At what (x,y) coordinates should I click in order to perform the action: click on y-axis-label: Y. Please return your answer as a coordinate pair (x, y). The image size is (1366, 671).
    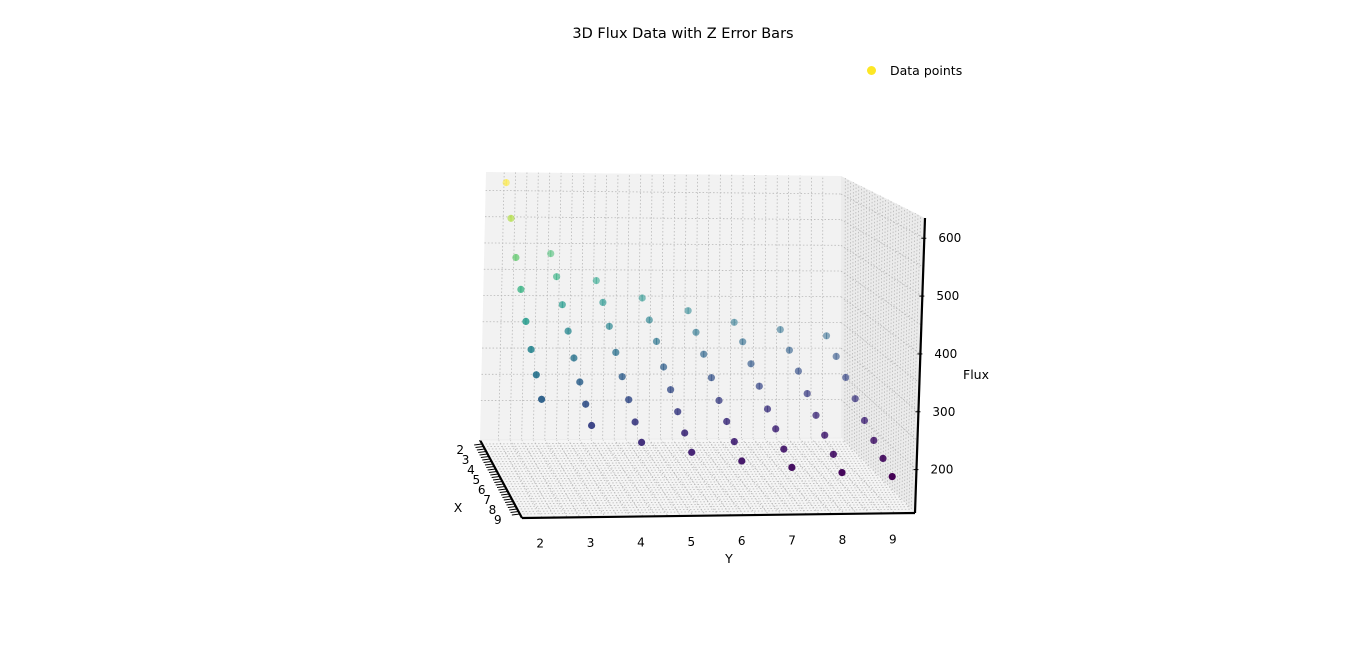
    Looking at the image, I should click on (728, 558).